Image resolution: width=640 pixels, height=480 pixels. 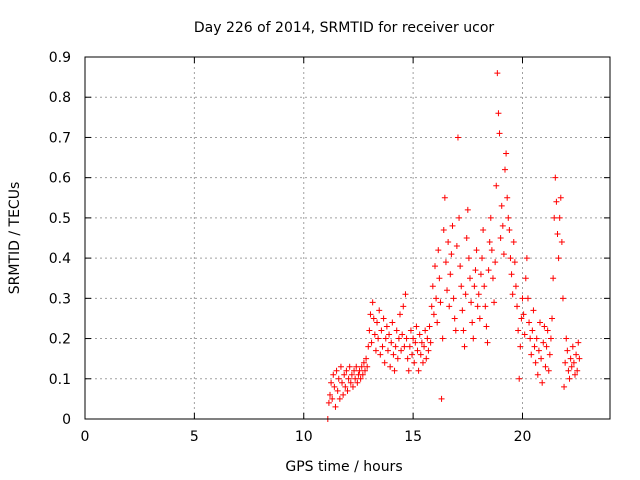 I want to click on x-tick-label: 0, so click(x=85, y=437).